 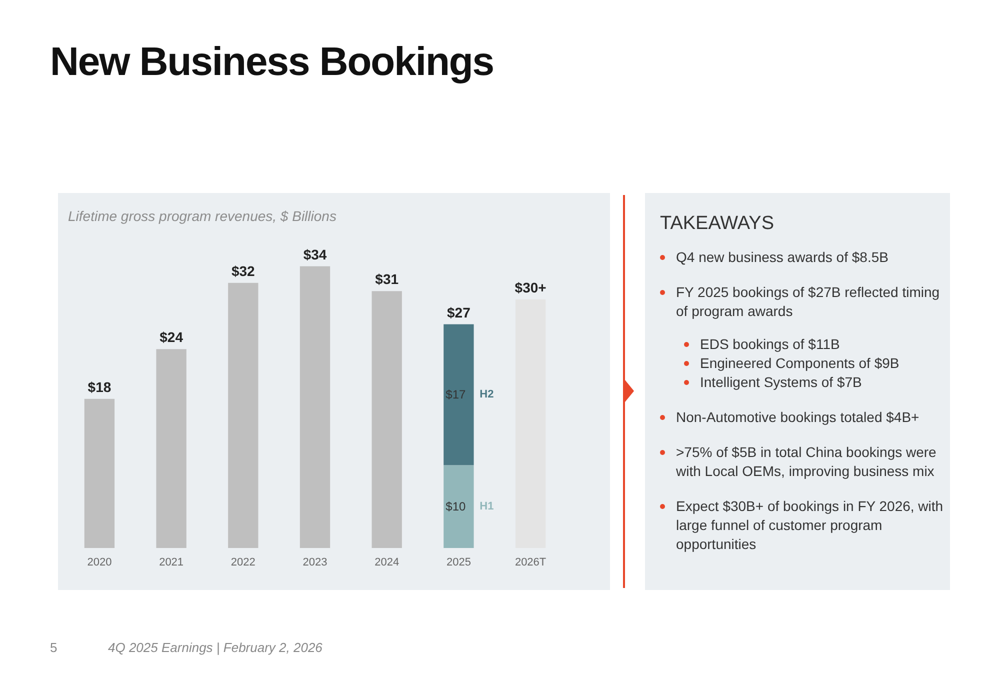 What do you see at coordinates (797, 417) in the screenshot?
I see `text: Non-Automotive bookings totaled $4B+` at bounding box center [797, 417].